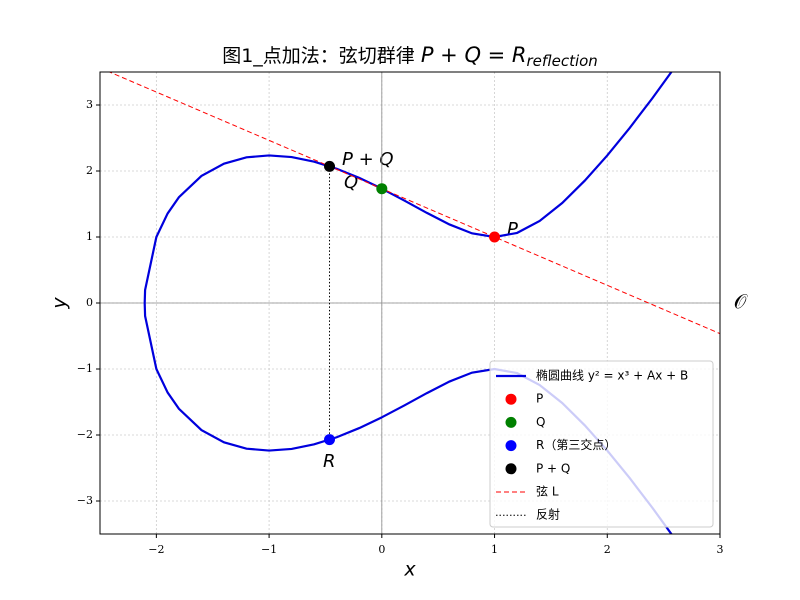 The width and height of the screenshot is (800, 600). Describe the element at coordinates (562, 61) in the screenshot. I see `title-subscript: reflection` at that location.